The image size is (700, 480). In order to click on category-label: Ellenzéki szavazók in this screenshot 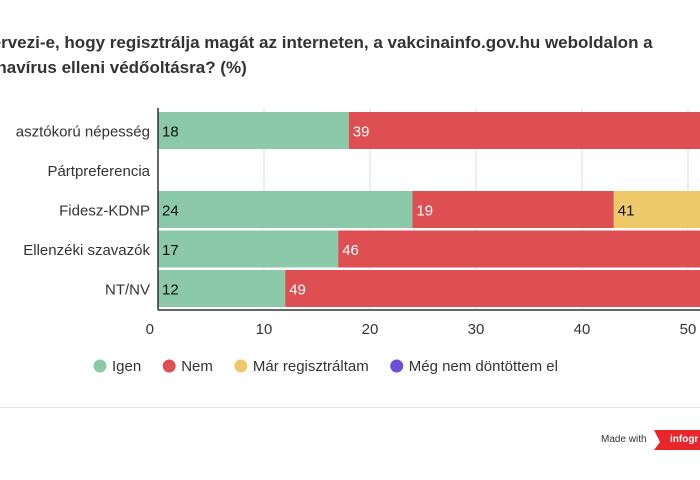, I will do `click(86, 250)`.